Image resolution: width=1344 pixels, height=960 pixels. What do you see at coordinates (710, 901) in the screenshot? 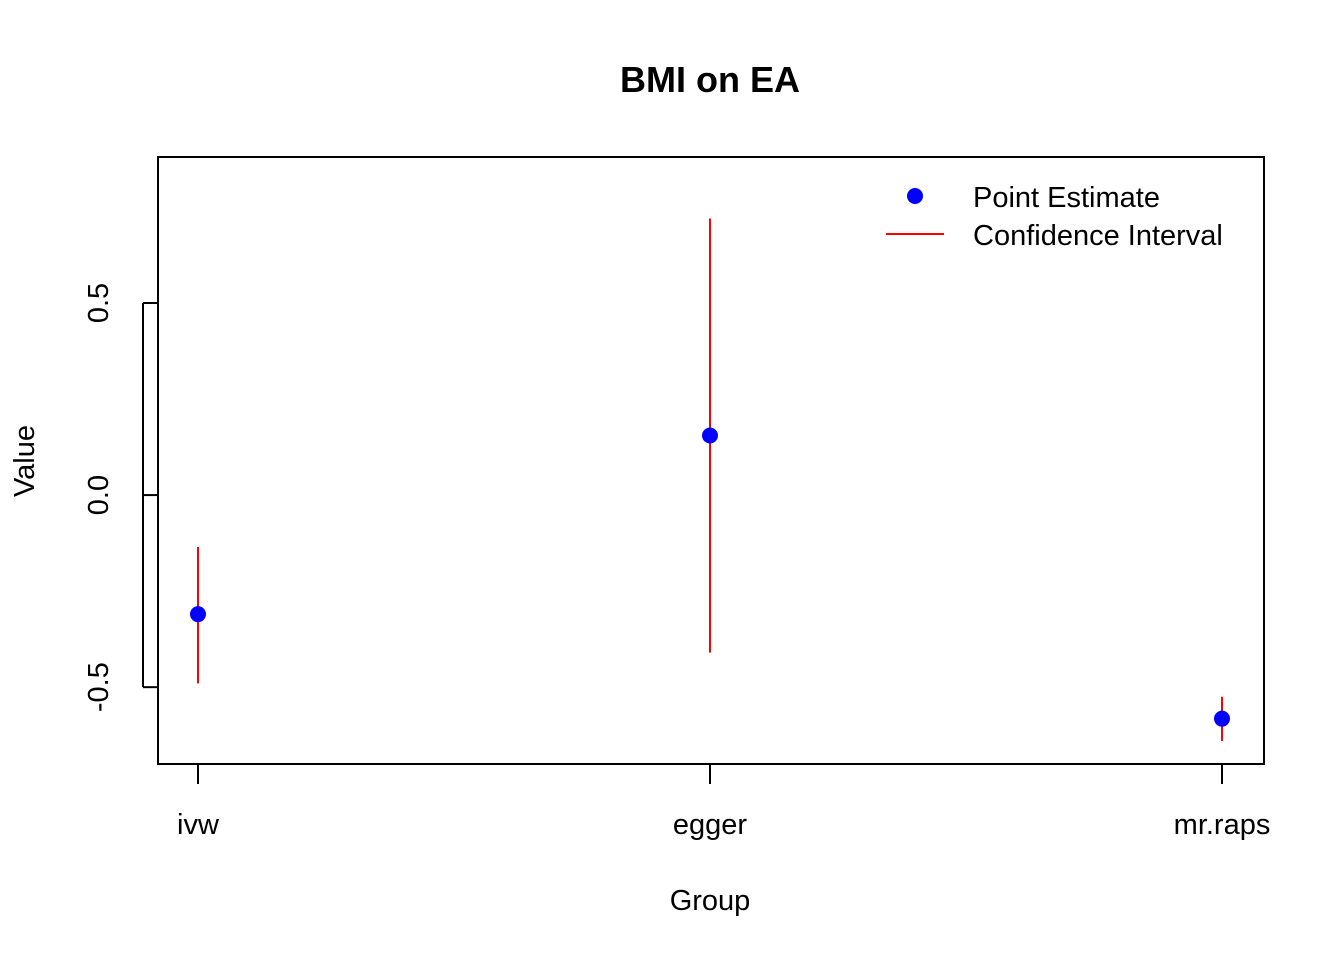
I see `x-axis-label: Group` at bounding box center [710, 901].